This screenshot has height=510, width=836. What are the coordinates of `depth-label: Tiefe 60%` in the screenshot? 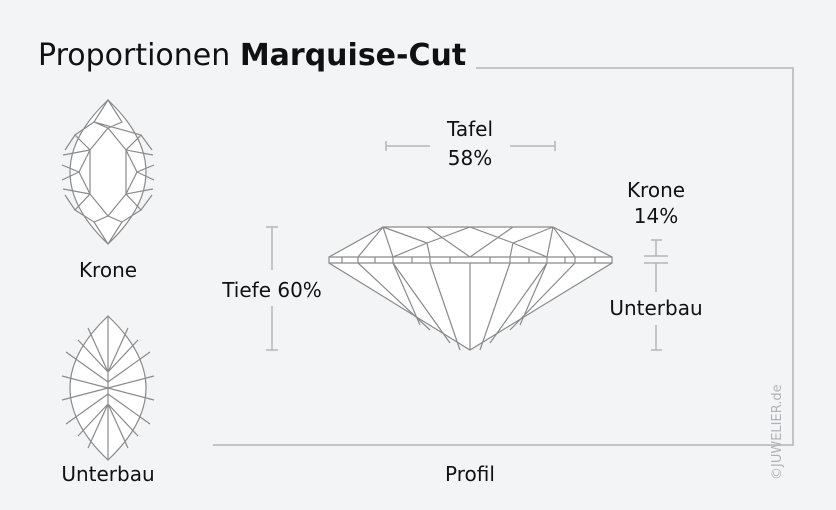 It's located at (272, 290).